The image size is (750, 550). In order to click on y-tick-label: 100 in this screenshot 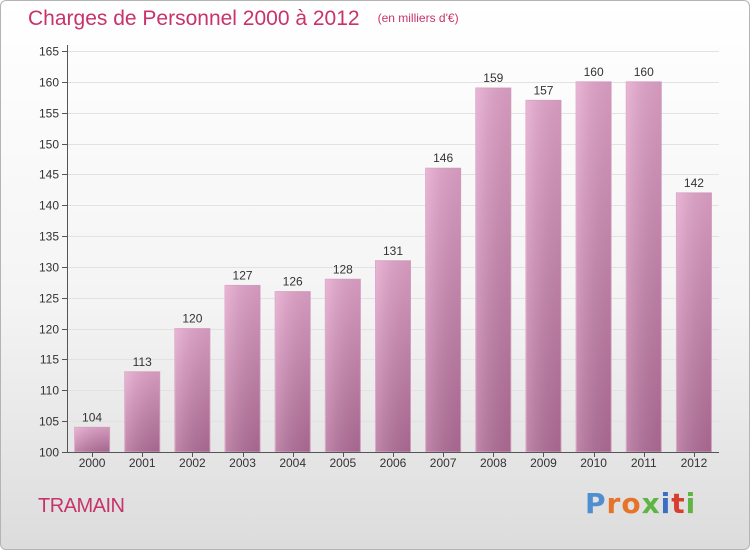, I will do `click(49, 453)`.